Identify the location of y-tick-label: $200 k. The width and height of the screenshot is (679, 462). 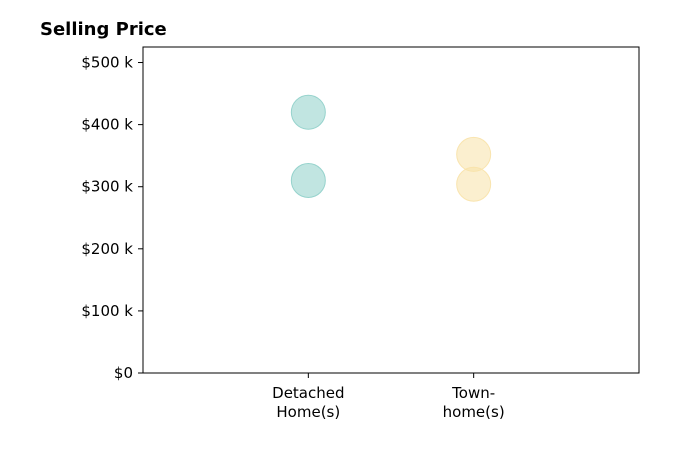
(107, 249).